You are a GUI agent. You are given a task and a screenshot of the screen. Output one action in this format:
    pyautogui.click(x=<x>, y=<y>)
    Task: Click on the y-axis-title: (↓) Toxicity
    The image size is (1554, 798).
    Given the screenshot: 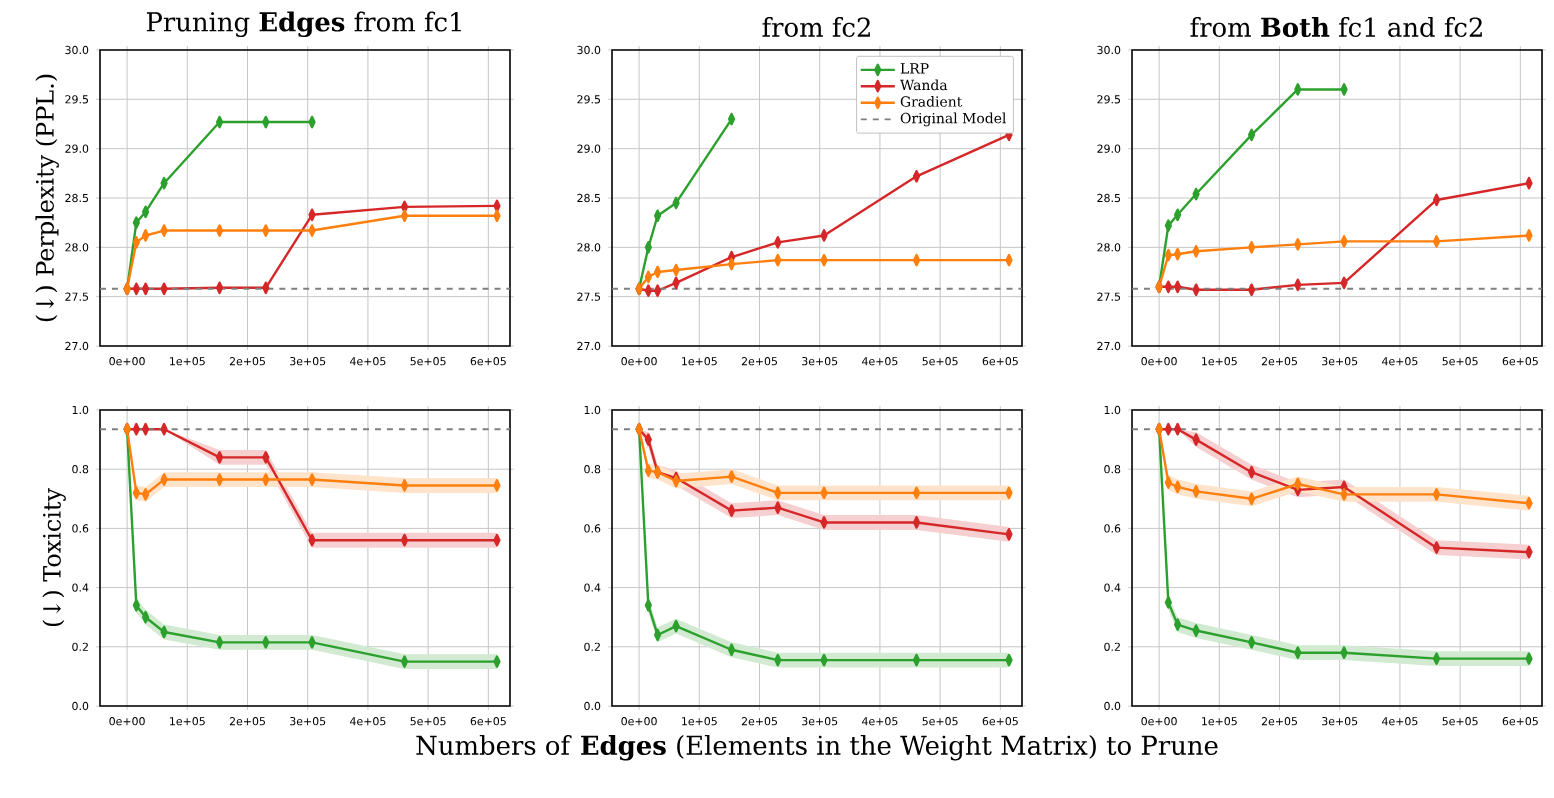 What is the action you would take?
    pyautogui.click(x=54, y=557)
    